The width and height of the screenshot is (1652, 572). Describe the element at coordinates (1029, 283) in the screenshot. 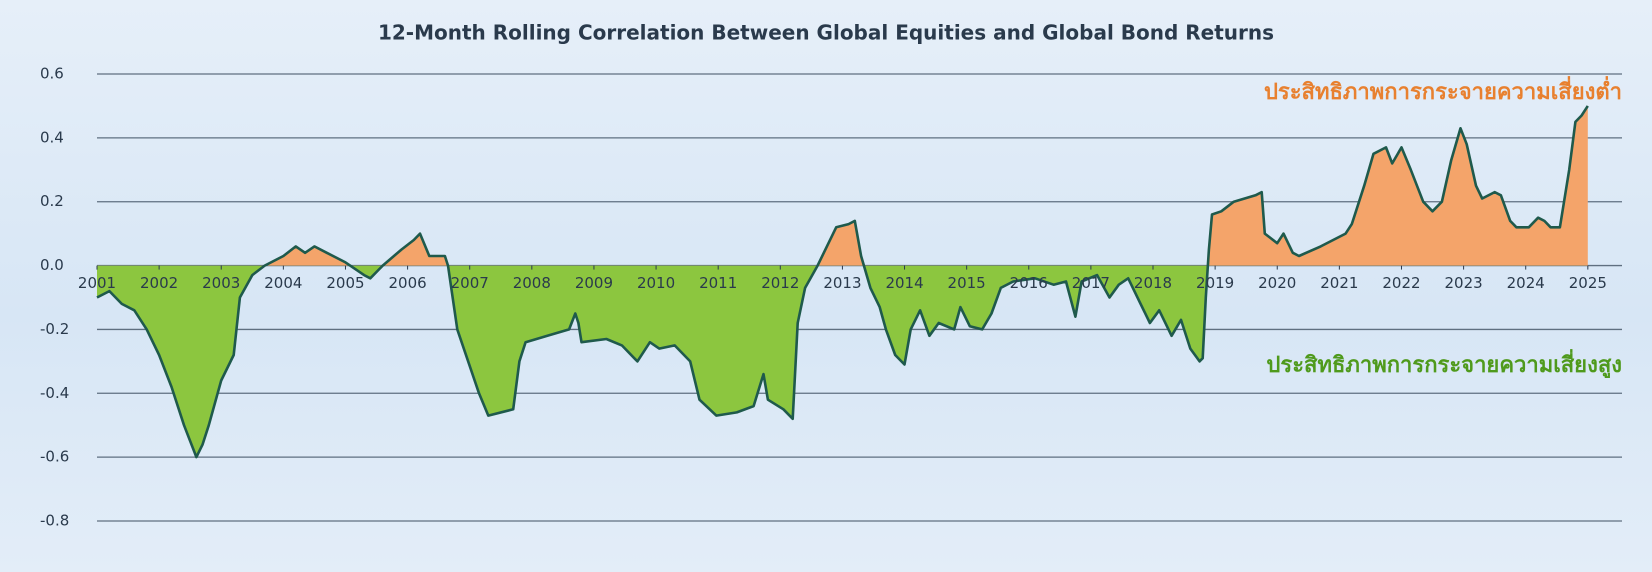

I see `x-tick-label: 2016` at that location.